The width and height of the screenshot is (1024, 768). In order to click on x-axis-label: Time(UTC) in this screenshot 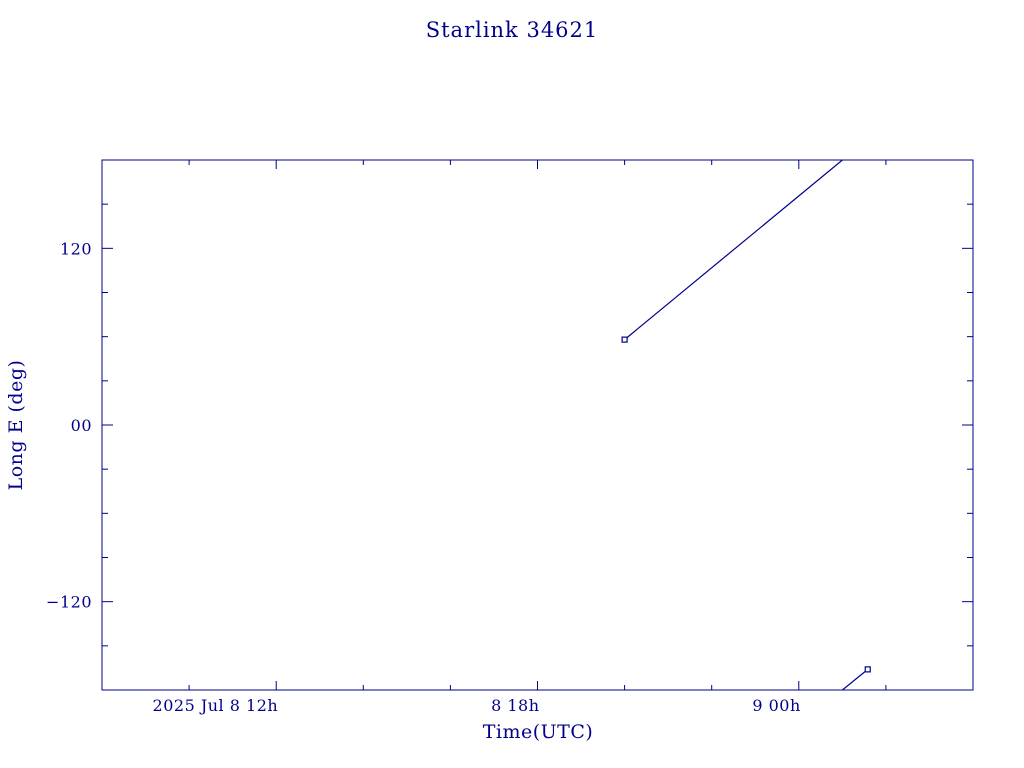, I will do `click(538, 732)`.